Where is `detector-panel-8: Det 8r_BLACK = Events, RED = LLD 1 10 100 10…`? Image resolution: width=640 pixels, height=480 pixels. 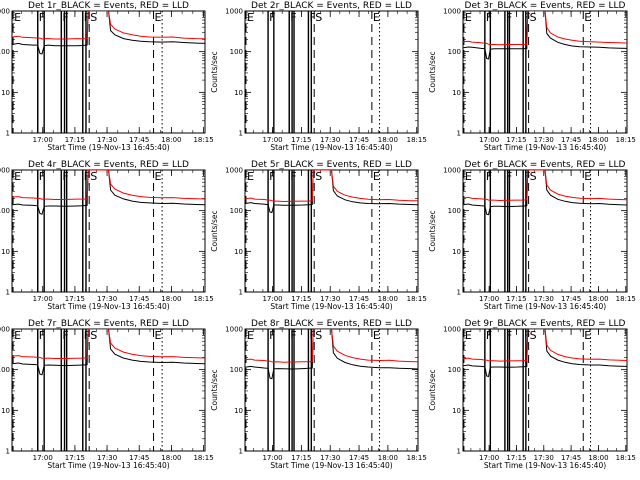
detector-panel-8: Det 8r_BLACK = Events, RED = LLD 1 10 100 10… is located at coordinates (318, 394).